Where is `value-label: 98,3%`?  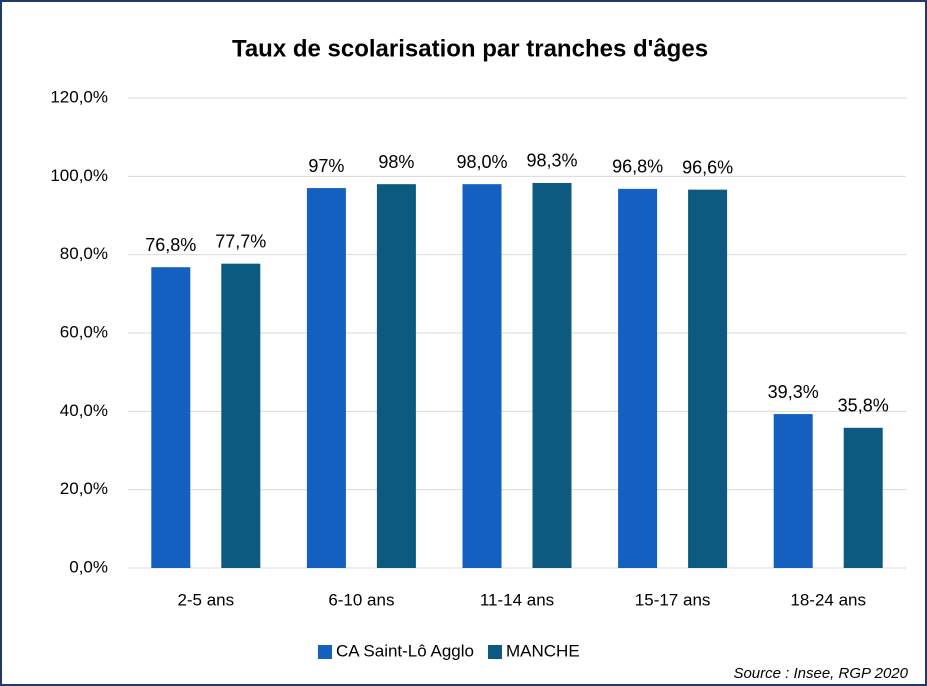 value-label: 98,3% is located at coordinates (551, 161).